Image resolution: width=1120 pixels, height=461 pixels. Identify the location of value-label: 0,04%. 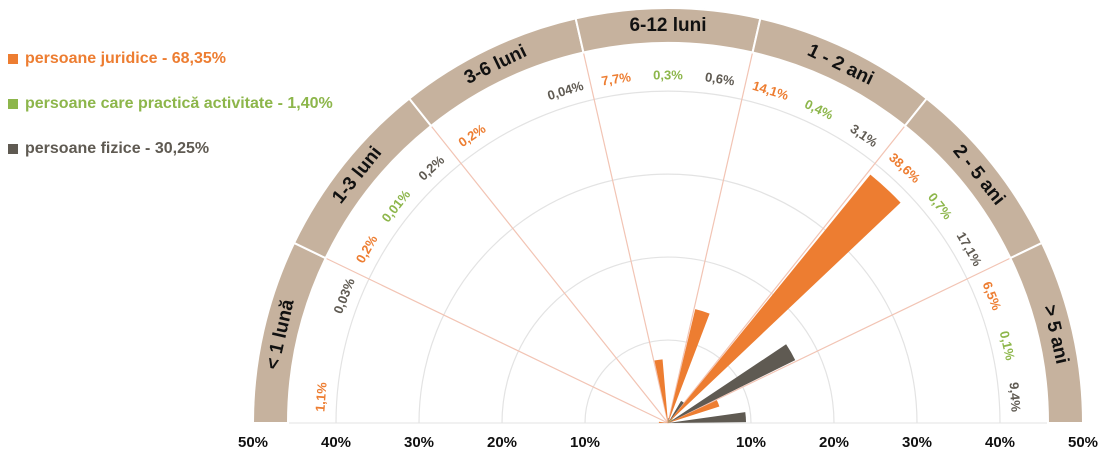
(566, 90).